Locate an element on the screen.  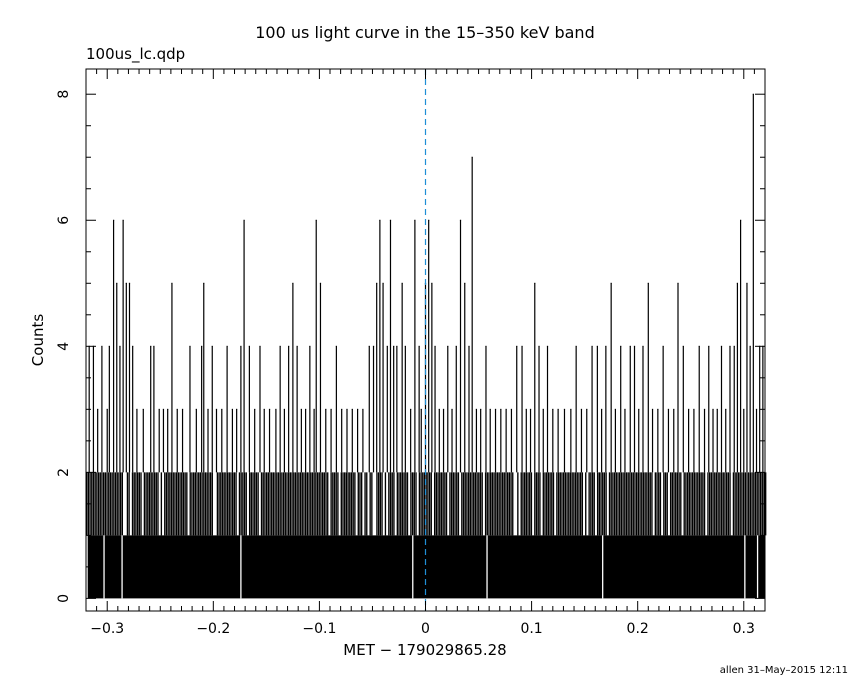
y-tick-label: 4 is located at coordinates (64, 346).